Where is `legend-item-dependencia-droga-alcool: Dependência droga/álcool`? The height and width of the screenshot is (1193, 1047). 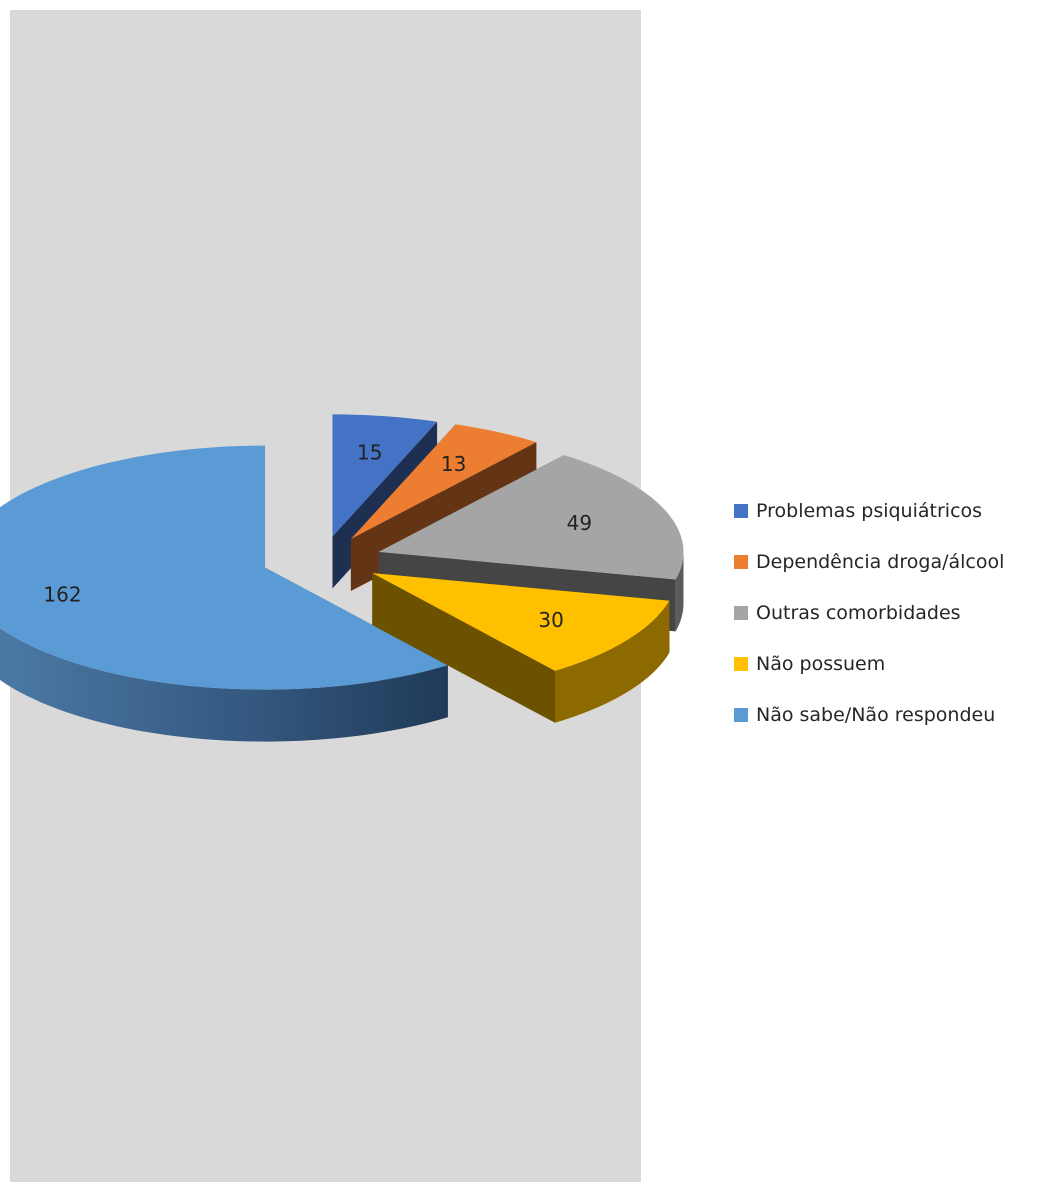 legend-item-dependencia-droga-alcool: Dependência droga/álcool is located at coordinates (869, 561).